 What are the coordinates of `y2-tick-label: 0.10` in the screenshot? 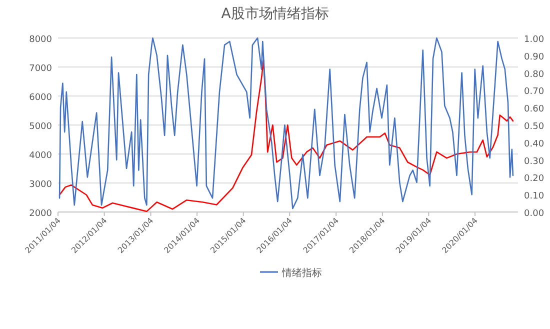 It's located at (534, 197).